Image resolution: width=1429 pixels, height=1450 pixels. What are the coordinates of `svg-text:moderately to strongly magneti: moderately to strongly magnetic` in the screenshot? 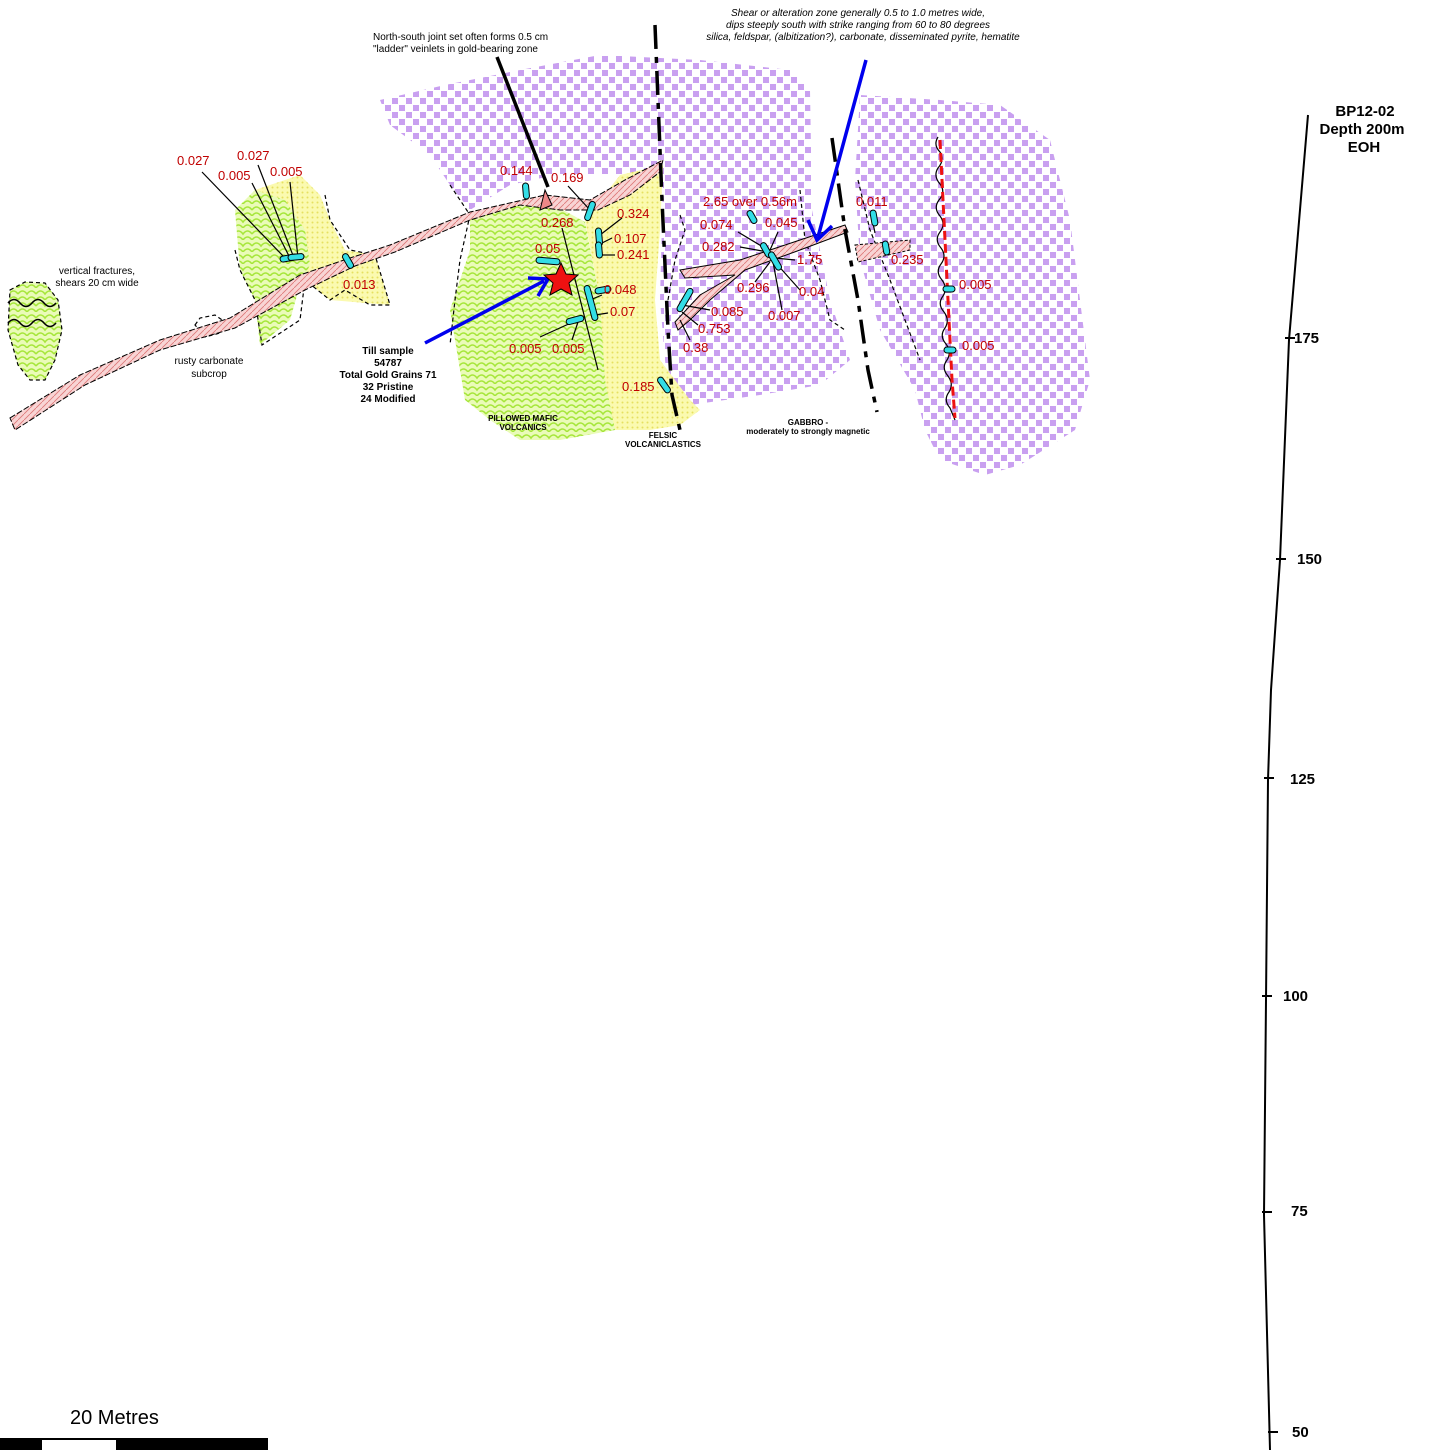 It's located at (808, 431).